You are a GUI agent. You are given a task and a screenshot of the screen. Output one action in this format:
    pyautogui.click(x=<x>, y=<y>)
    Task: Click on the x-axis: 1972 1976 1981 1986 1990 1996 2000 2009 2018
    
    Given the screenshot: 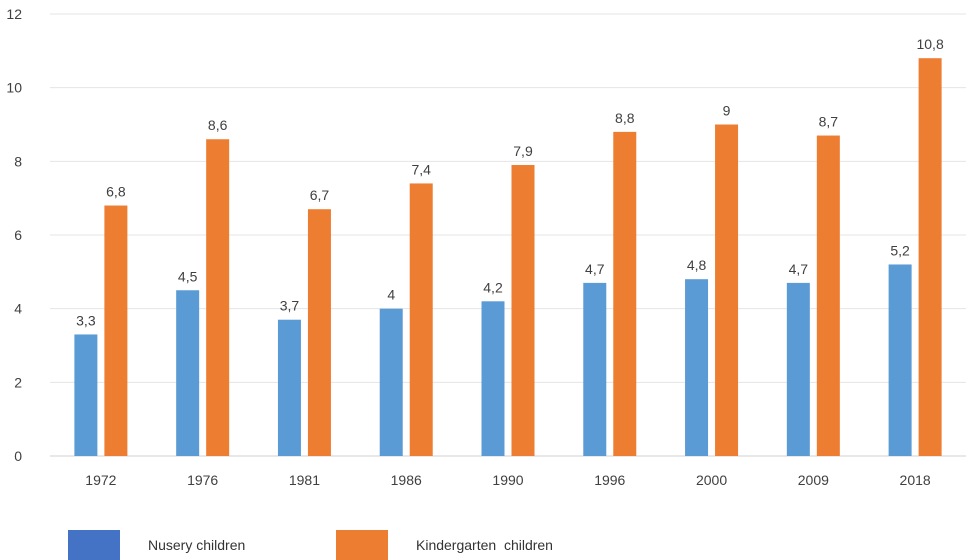 What is the action you would take?
    pyautogui.click(x=508, y=480)
    